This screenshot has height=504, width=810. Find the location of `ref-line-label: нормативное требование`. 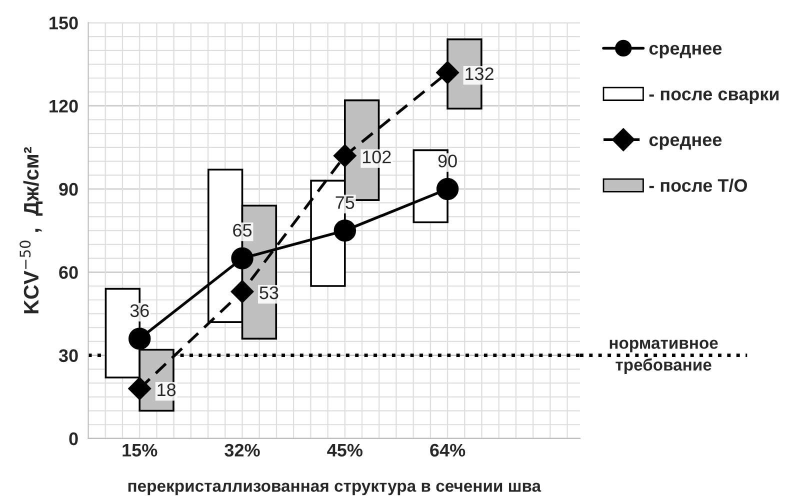

ref-line-label: нормативное требование is located at coordinates (664, 357).